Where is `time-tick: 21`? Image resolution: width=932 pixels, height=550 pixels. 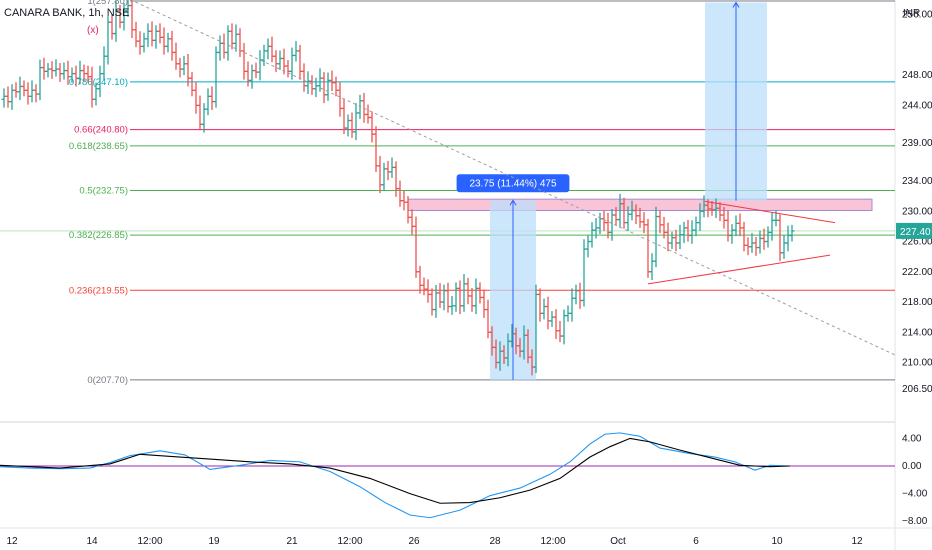 time-tick: 21 is located at coordinates (292, 541).